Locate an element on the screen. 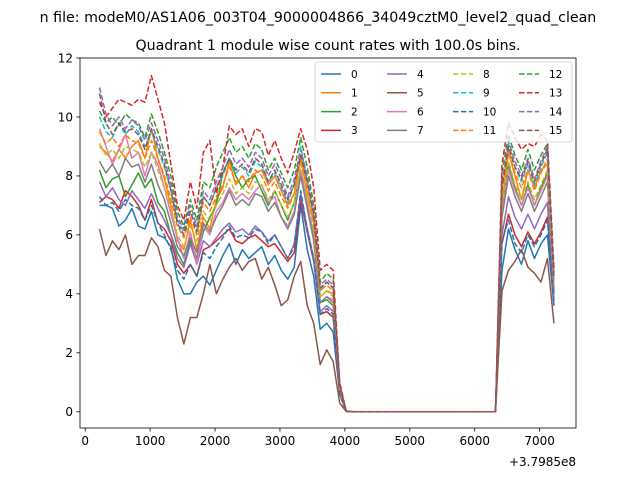 The width and height of the screenshot is (640, 480). x-tick-label: 6000 is located at coordinates (474, 441).